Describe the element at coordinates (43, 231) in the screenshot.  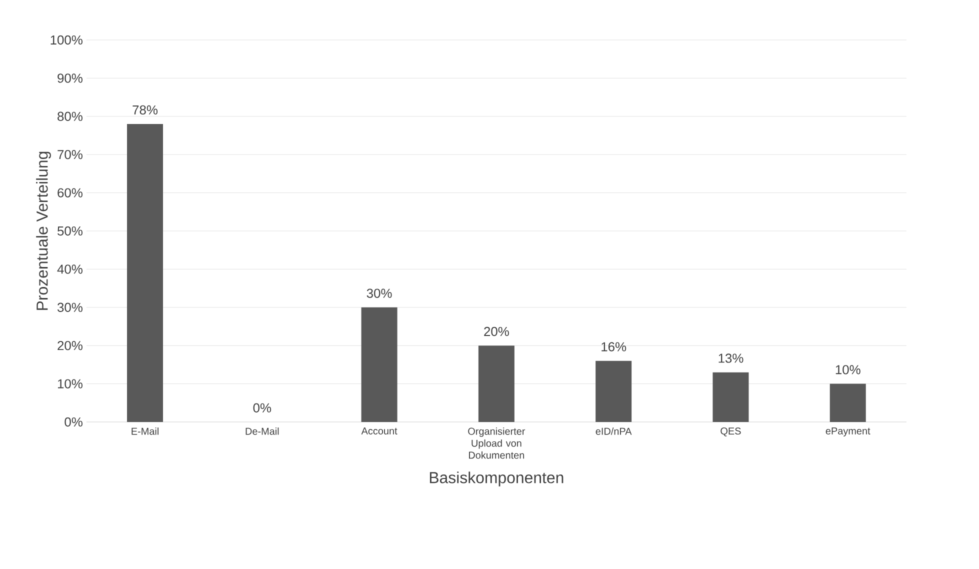
I see `y-axis-title: Prozentuale Verteilung` at that location.